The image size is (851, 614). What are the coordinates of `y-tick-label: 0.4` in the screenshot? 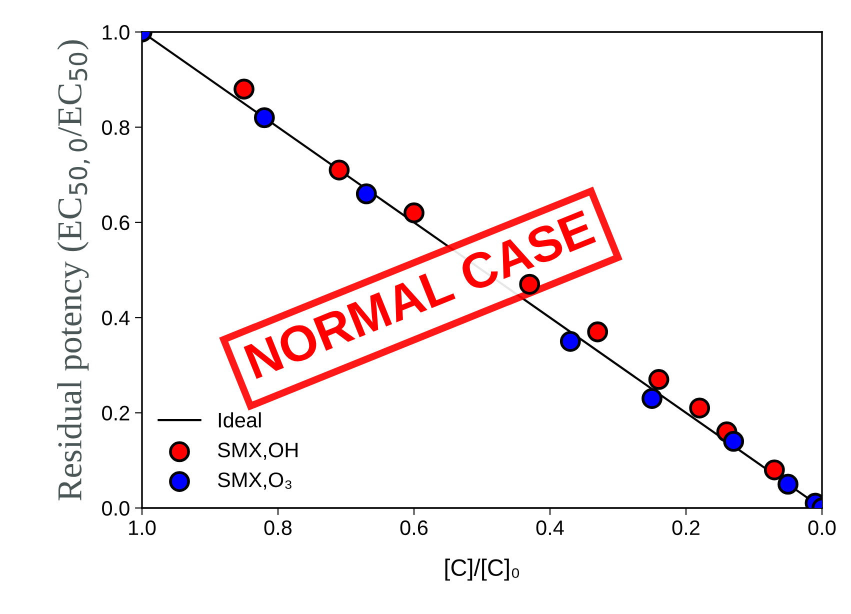 It's located at (116, 318).